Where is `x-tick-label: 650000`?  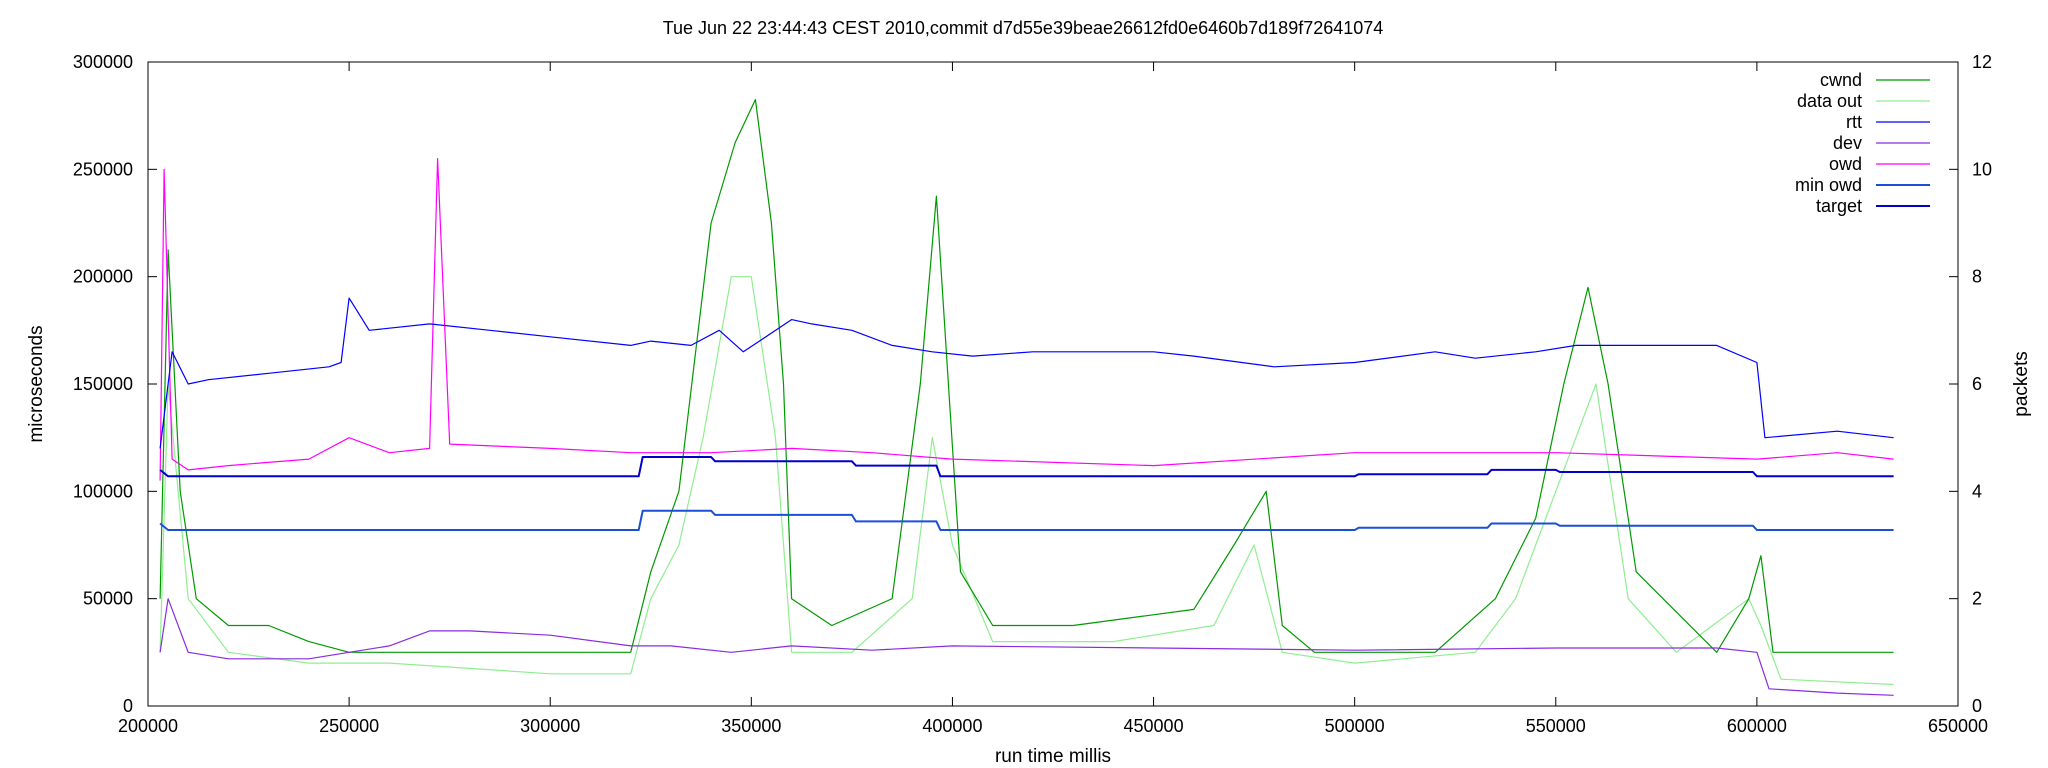 x-tick-label: 650000 is located at coordinates (1958, 726).